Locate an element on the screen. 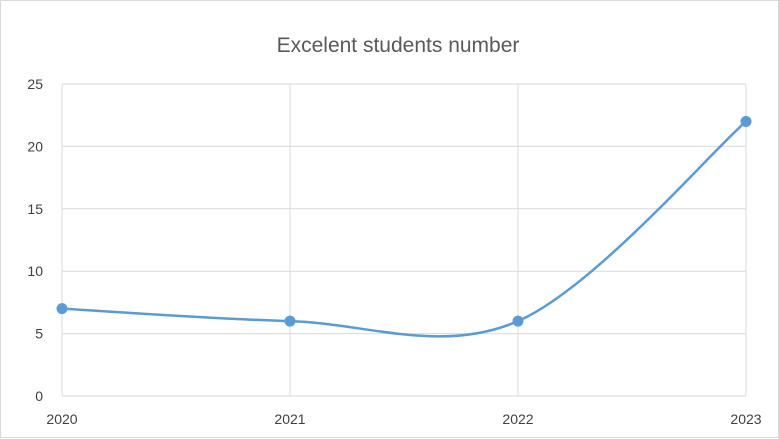  y-tick-label: 0 is located at coordinates (39, 396).